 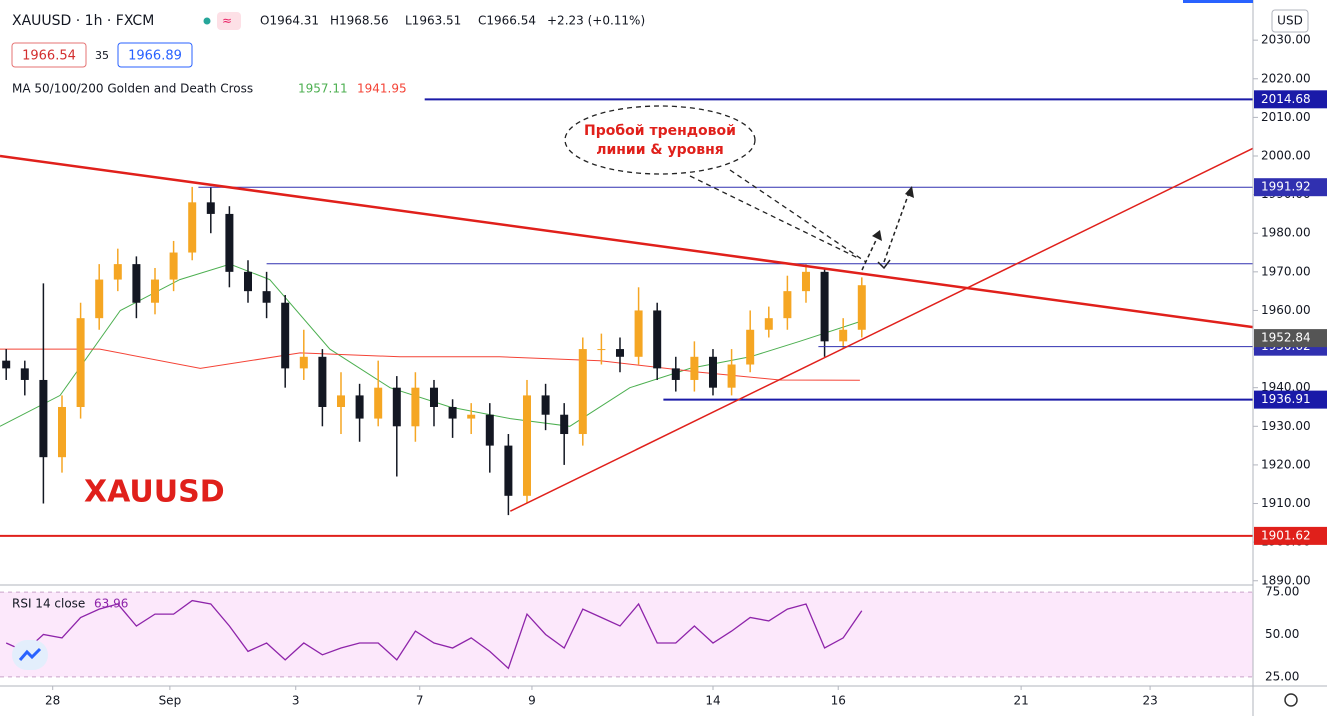 What do you see at coordinates (1286, 399) in the screenshot?
I see `price-badge-label: 1936.91` at bounding box center [1286, 399].